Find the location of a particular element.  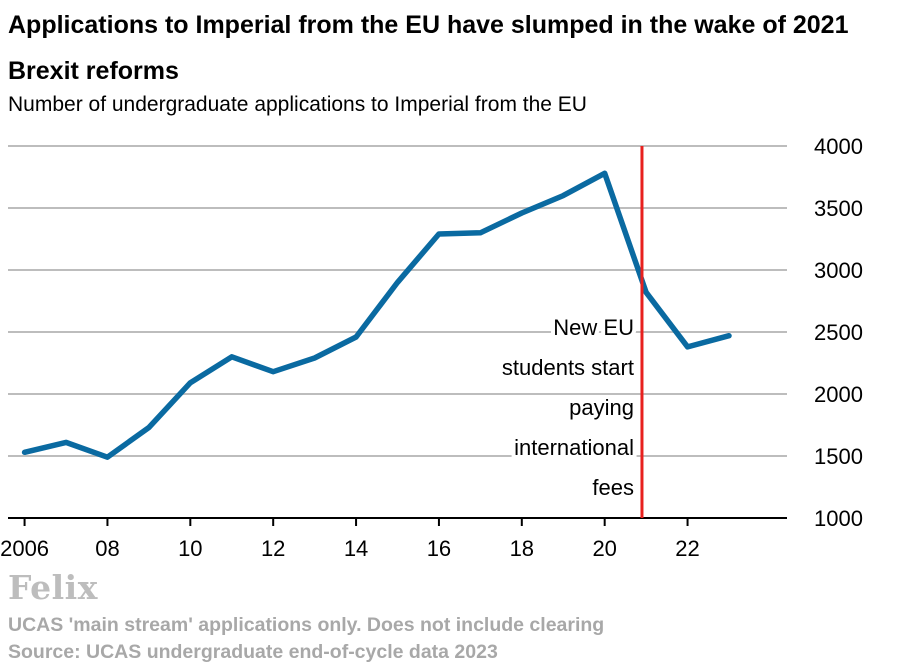

y-tick-label: 1500 is located at coordinates (838, 456).